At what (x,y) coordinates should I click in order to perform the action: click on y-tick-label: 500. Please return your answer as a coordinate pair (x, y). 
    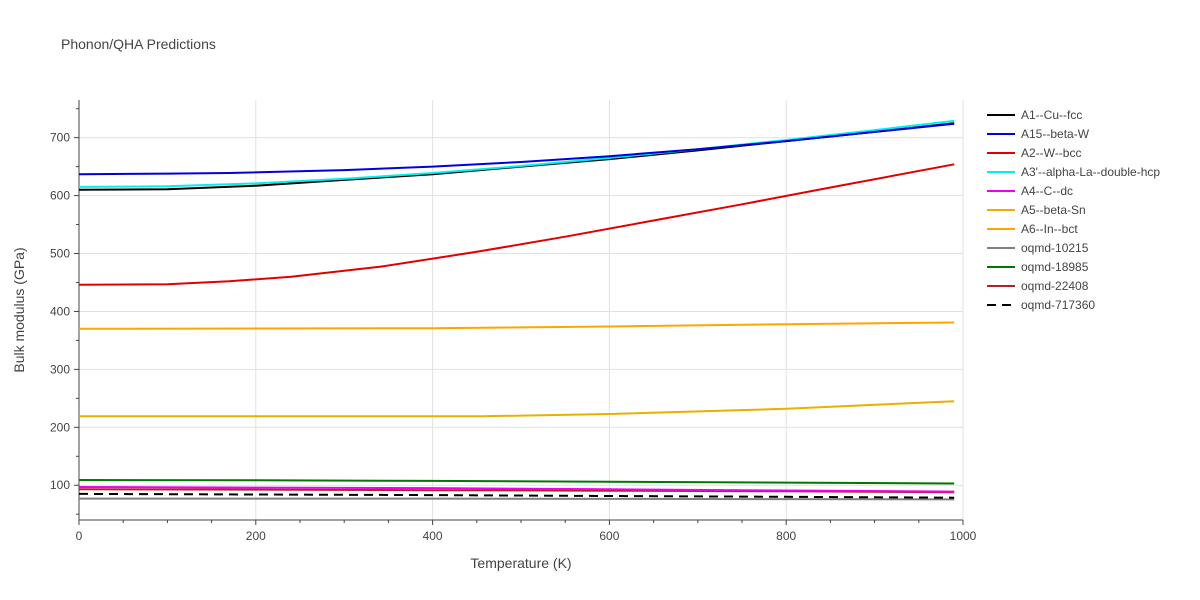
    Looking at the image, I should click on (60, 254).